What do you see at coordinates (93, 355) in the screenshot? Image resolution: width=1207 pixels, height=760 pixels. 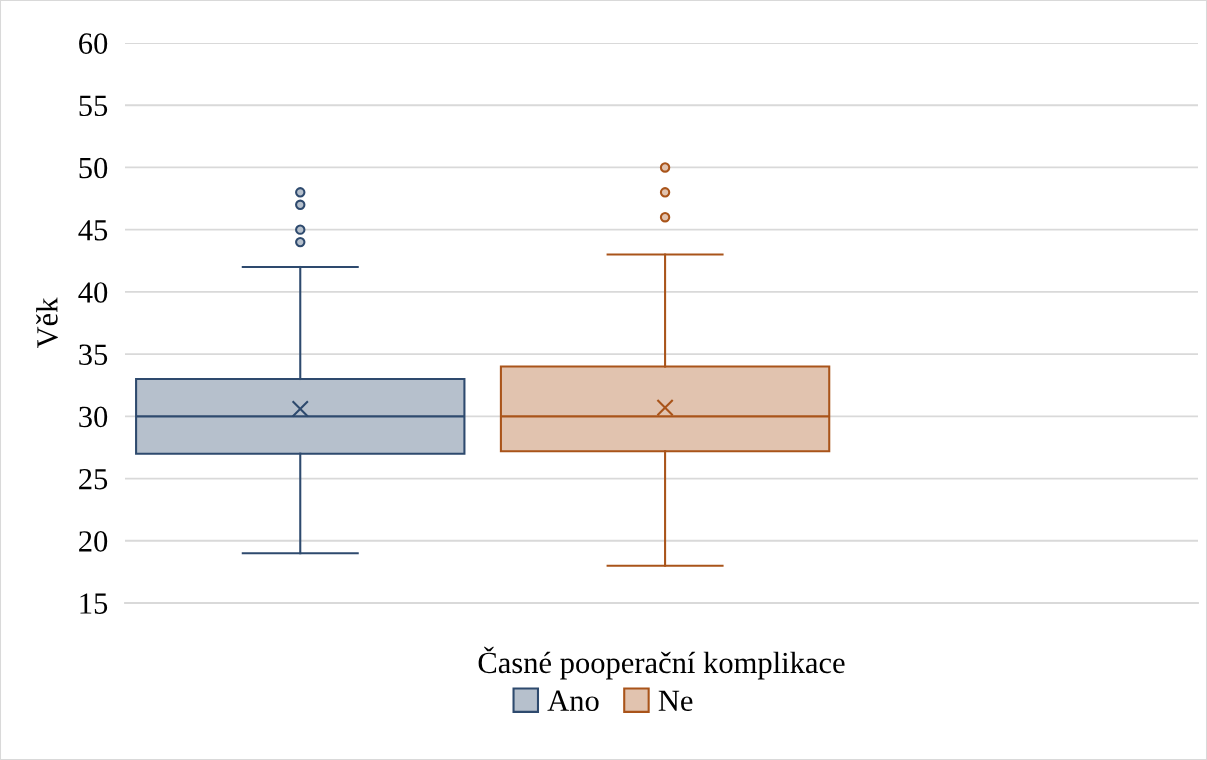 I see `y-tick-label: 35` at bounding box center [93, 355].